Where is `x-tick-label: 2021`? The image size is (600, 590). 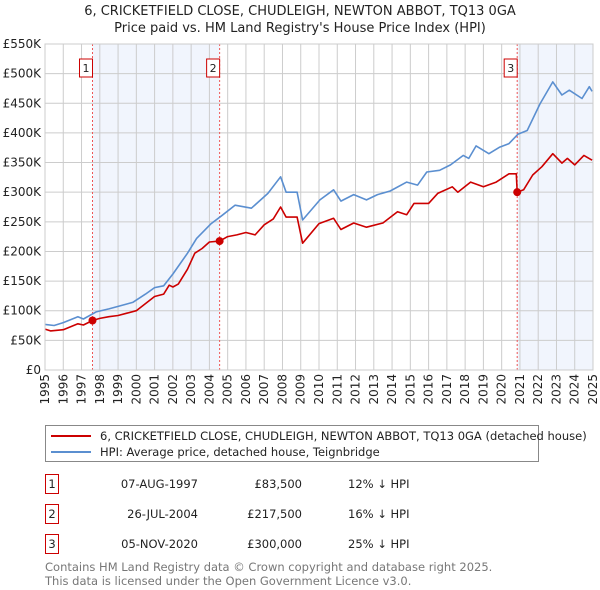
x-tick-label: 2021 is located at coordinates (520, 389).